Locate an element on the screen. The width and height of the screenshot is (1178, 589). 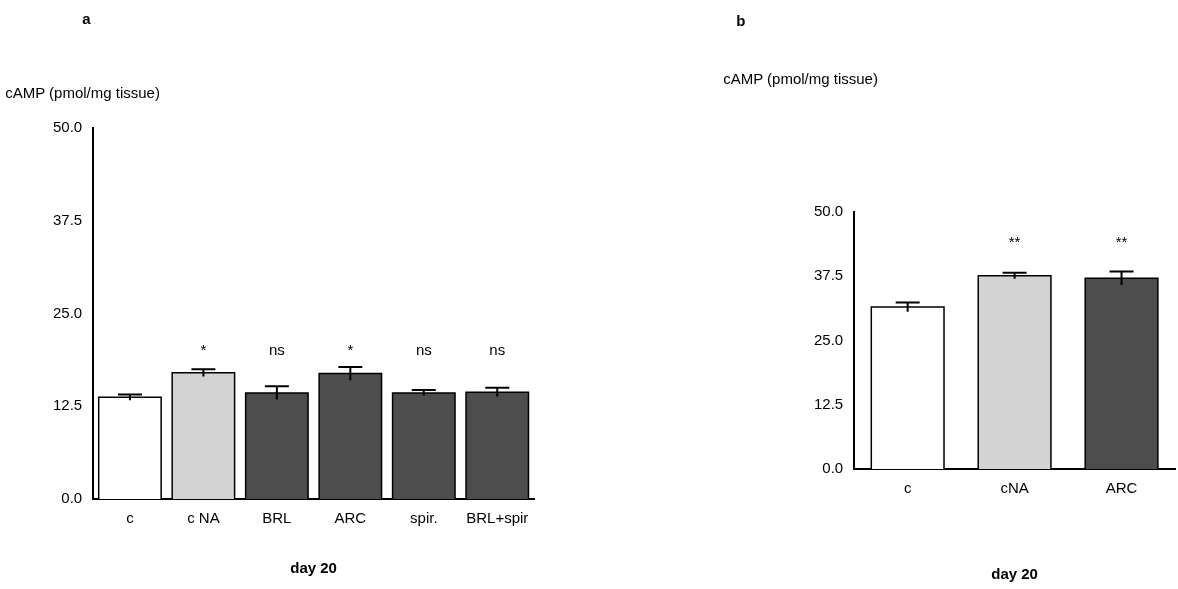
x-tick-label: c NA is located at coordinates (203, 518).